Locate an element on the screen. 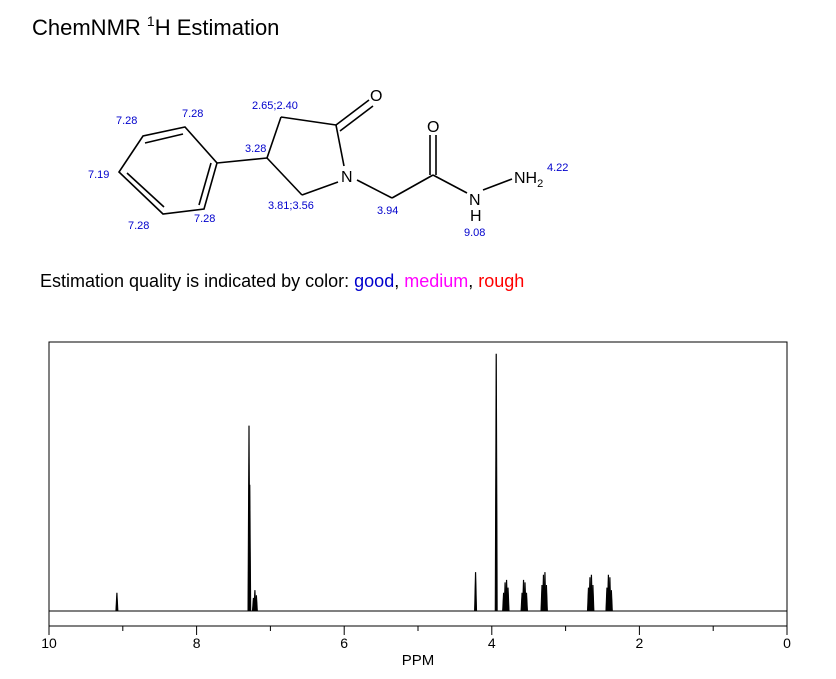 This screenshot has height=679, width=836. quality-good: good is located at coordinates (374, 281).